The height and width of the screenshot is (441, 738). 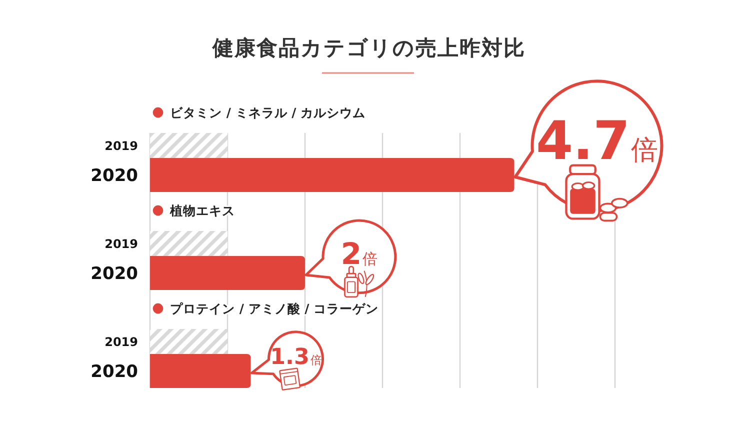 I want to click on chart-title: 健康食品カテゴリの売上昨対比, so click(x=369, y=48).